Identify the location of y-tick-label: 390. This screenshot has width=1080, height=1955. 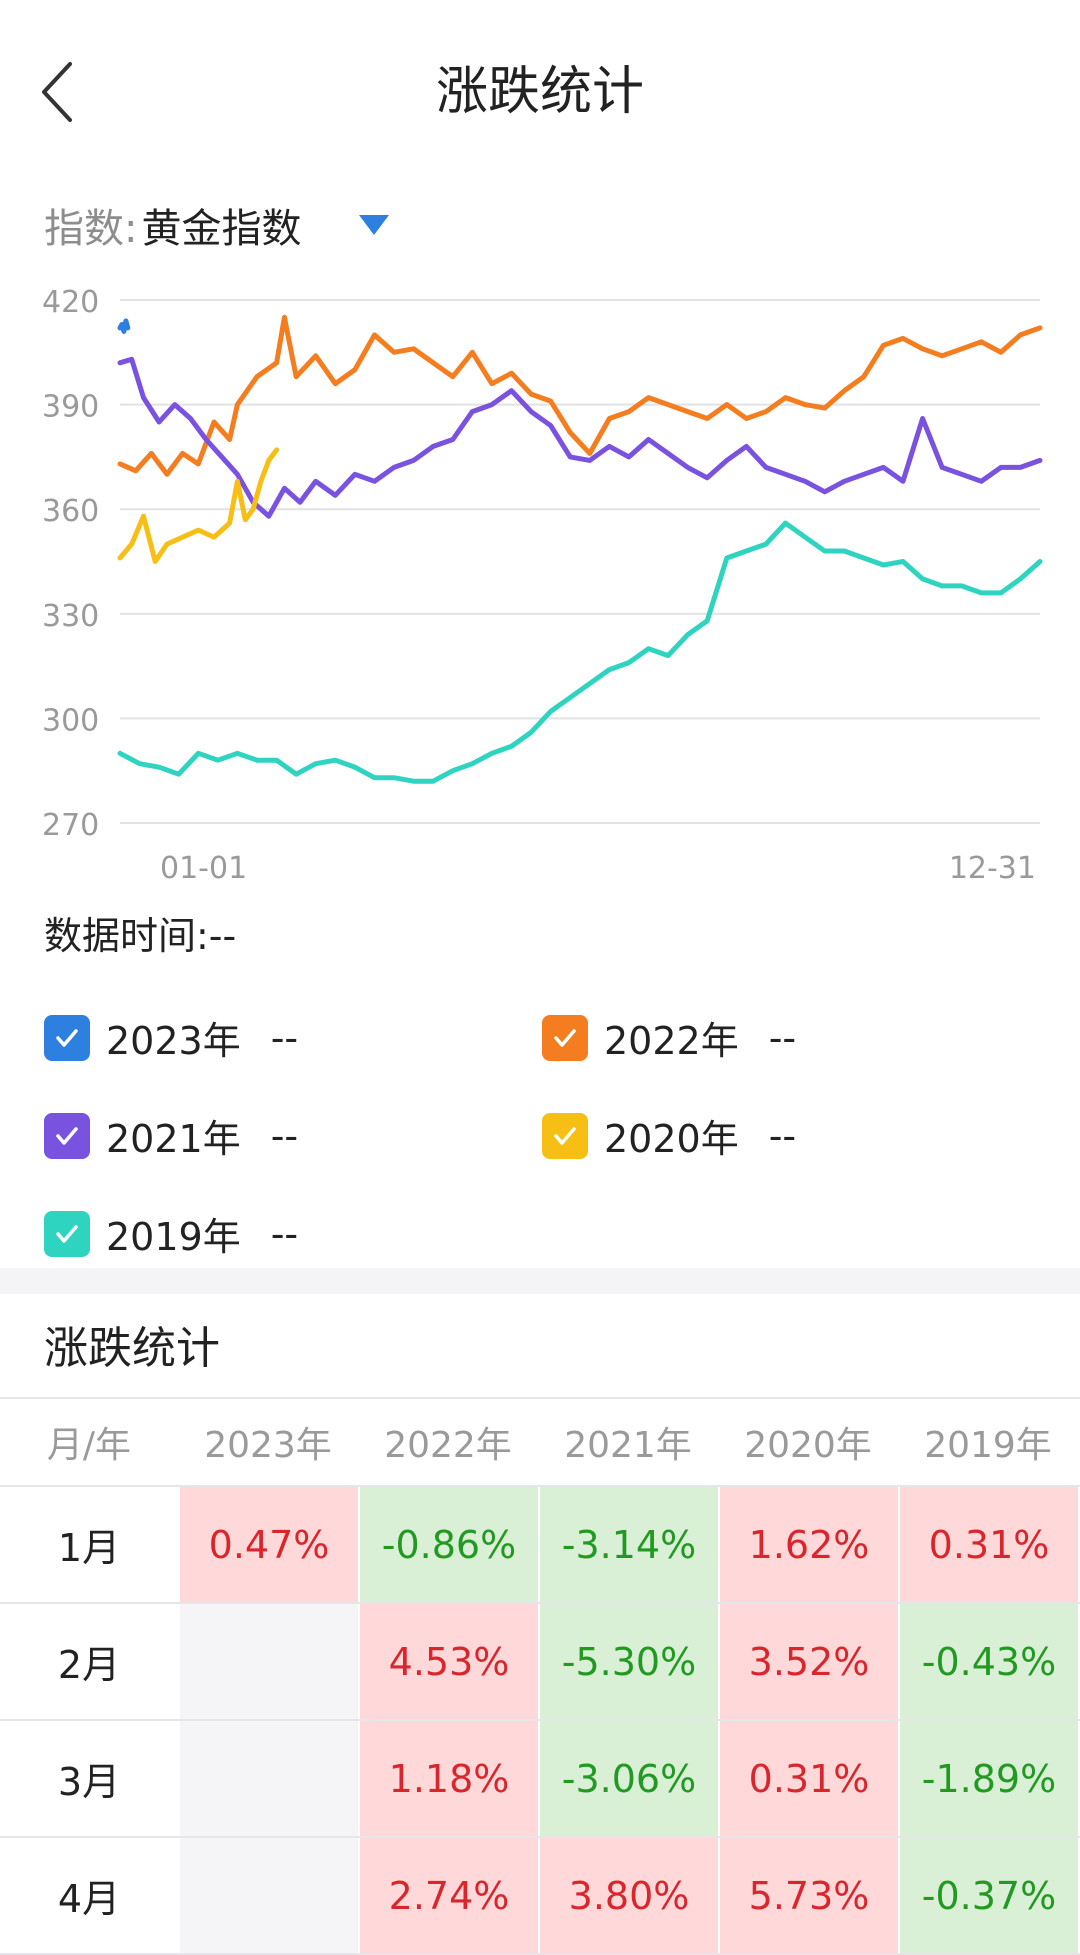
(70, 407).